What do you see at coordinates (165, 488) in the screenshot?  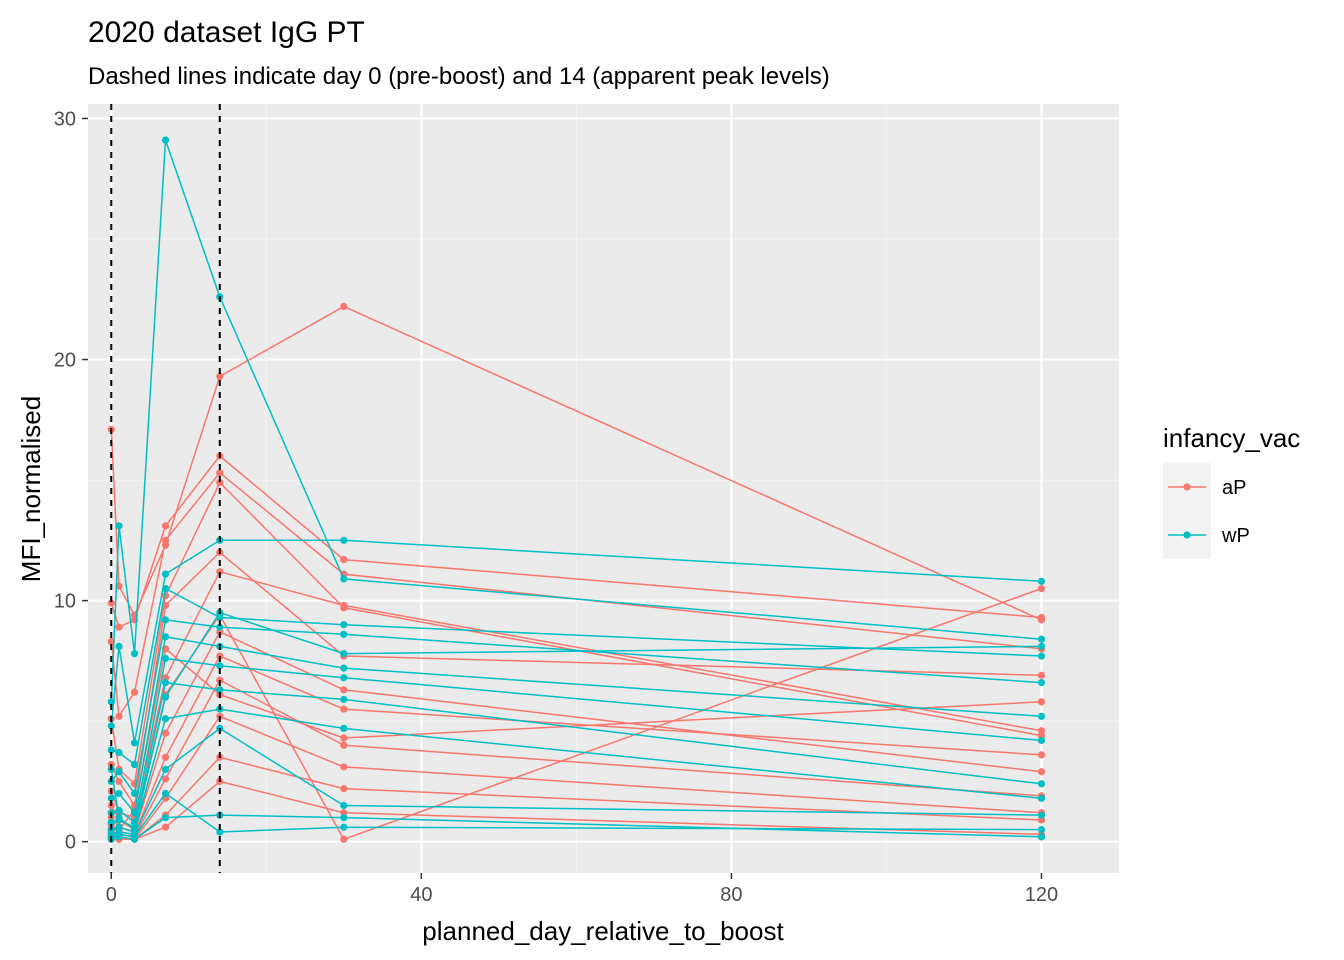 I see `reference-lines` at bounding box center [165, 488].